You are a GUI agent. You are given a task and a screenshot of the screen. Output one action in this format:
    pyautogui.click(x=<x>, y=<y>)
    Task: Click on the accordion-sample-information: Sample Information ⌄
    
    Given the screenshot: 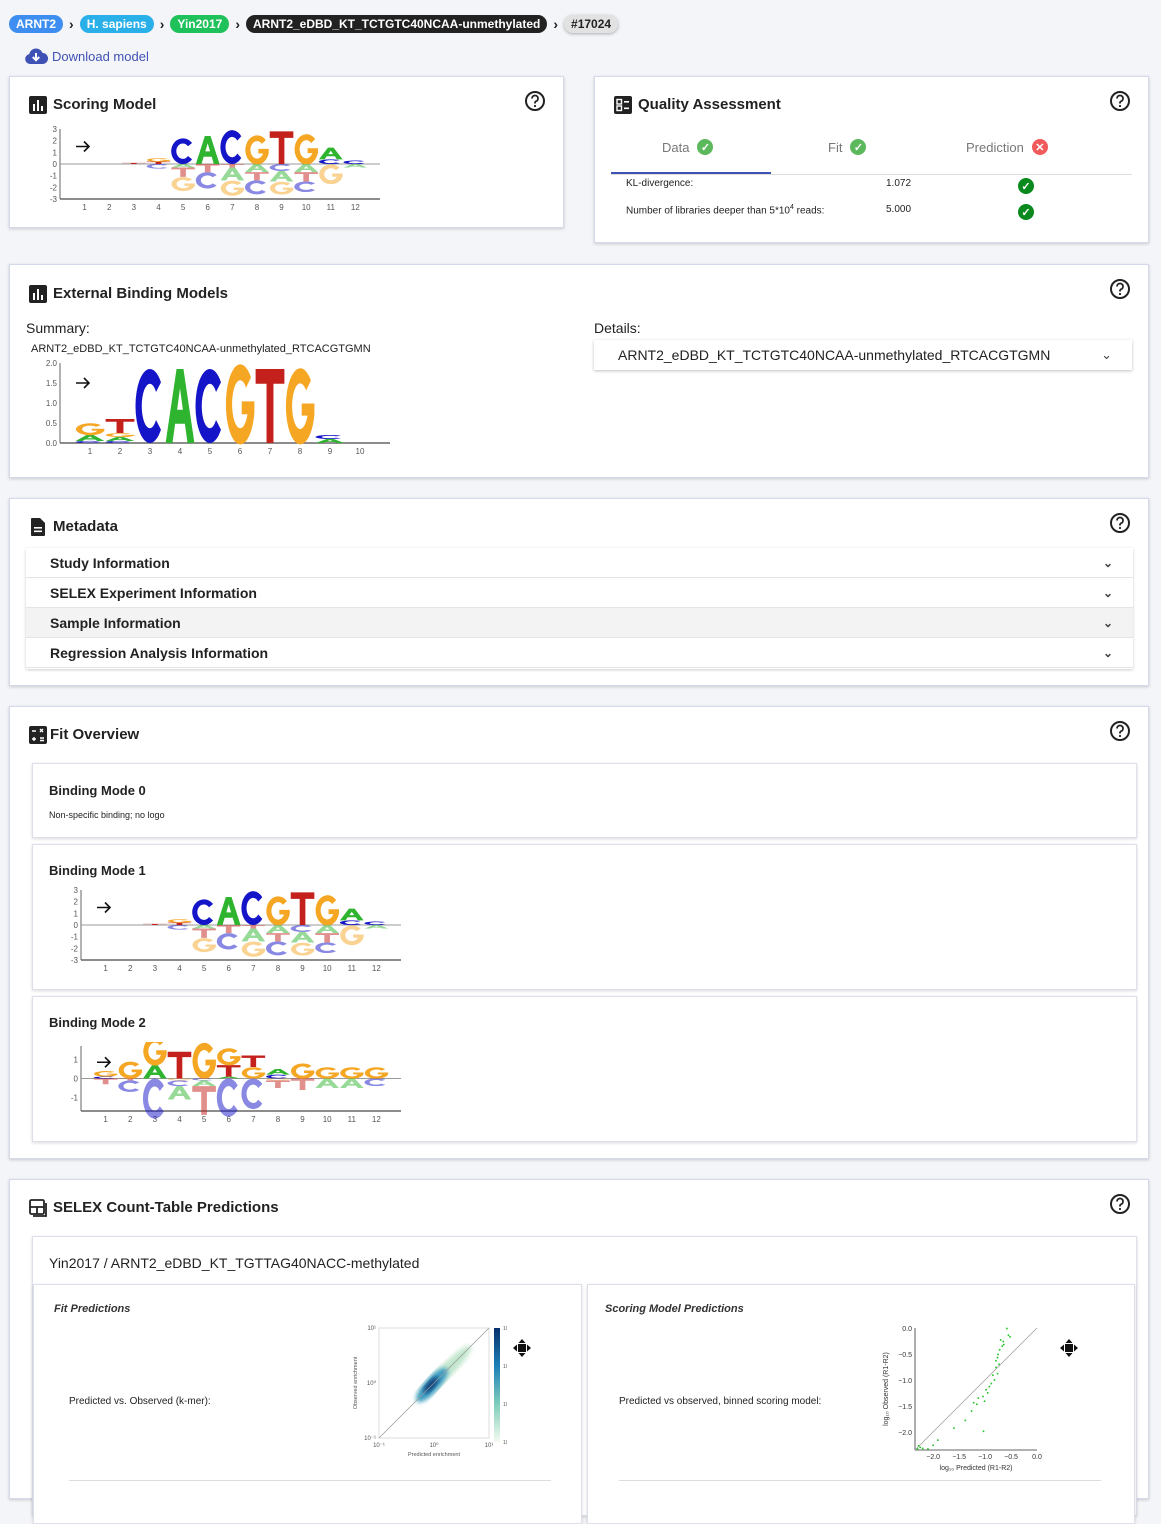 What is the action you would take?
    pyautogui.click(x=579, y=623)
    